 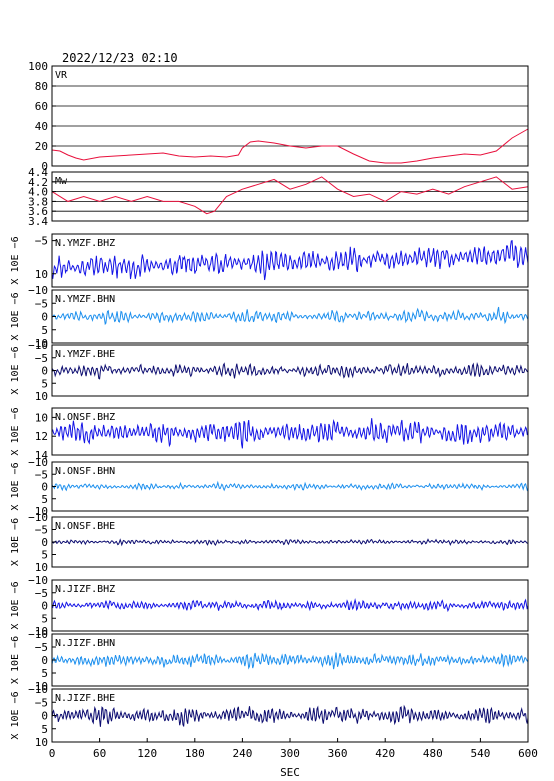 What do you see at coordinates (242, 753) in the screenshot?
I see `x-tick-label: 240` at bounding box center [242, 753].